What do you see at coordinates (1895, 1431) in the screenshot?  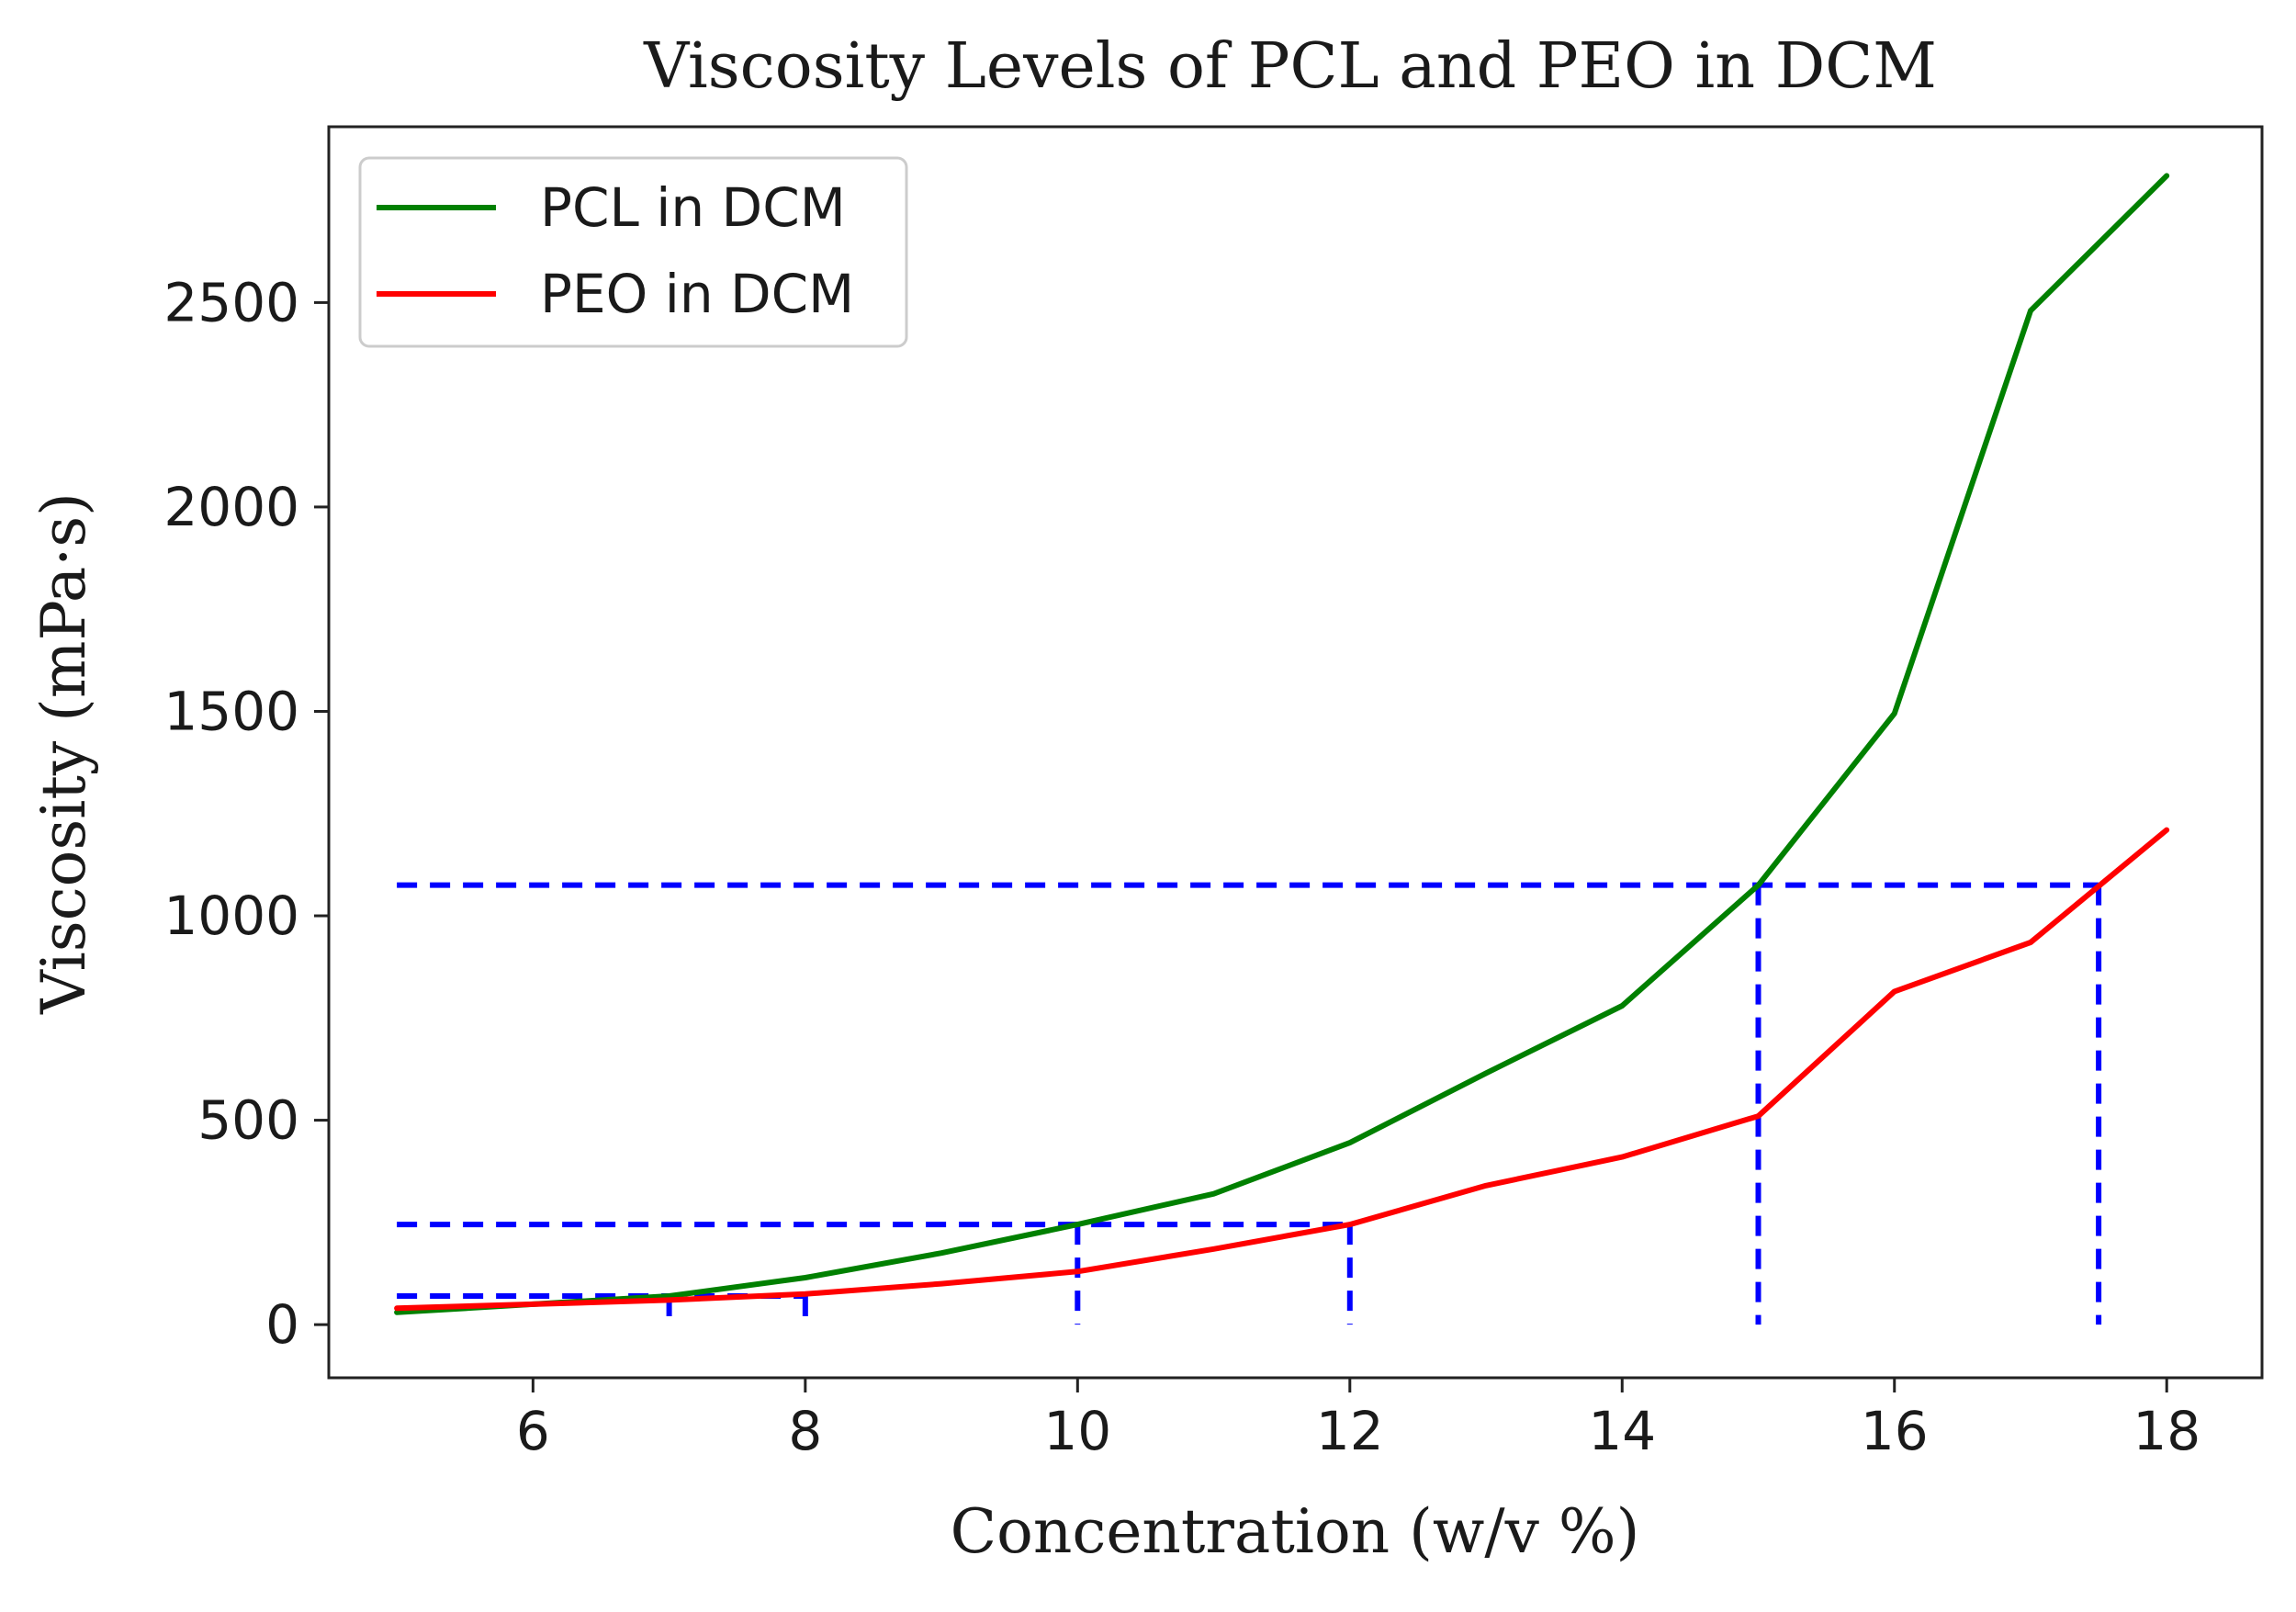 I see `x-tick-label: 16` at bounding box center [1895, 1431].